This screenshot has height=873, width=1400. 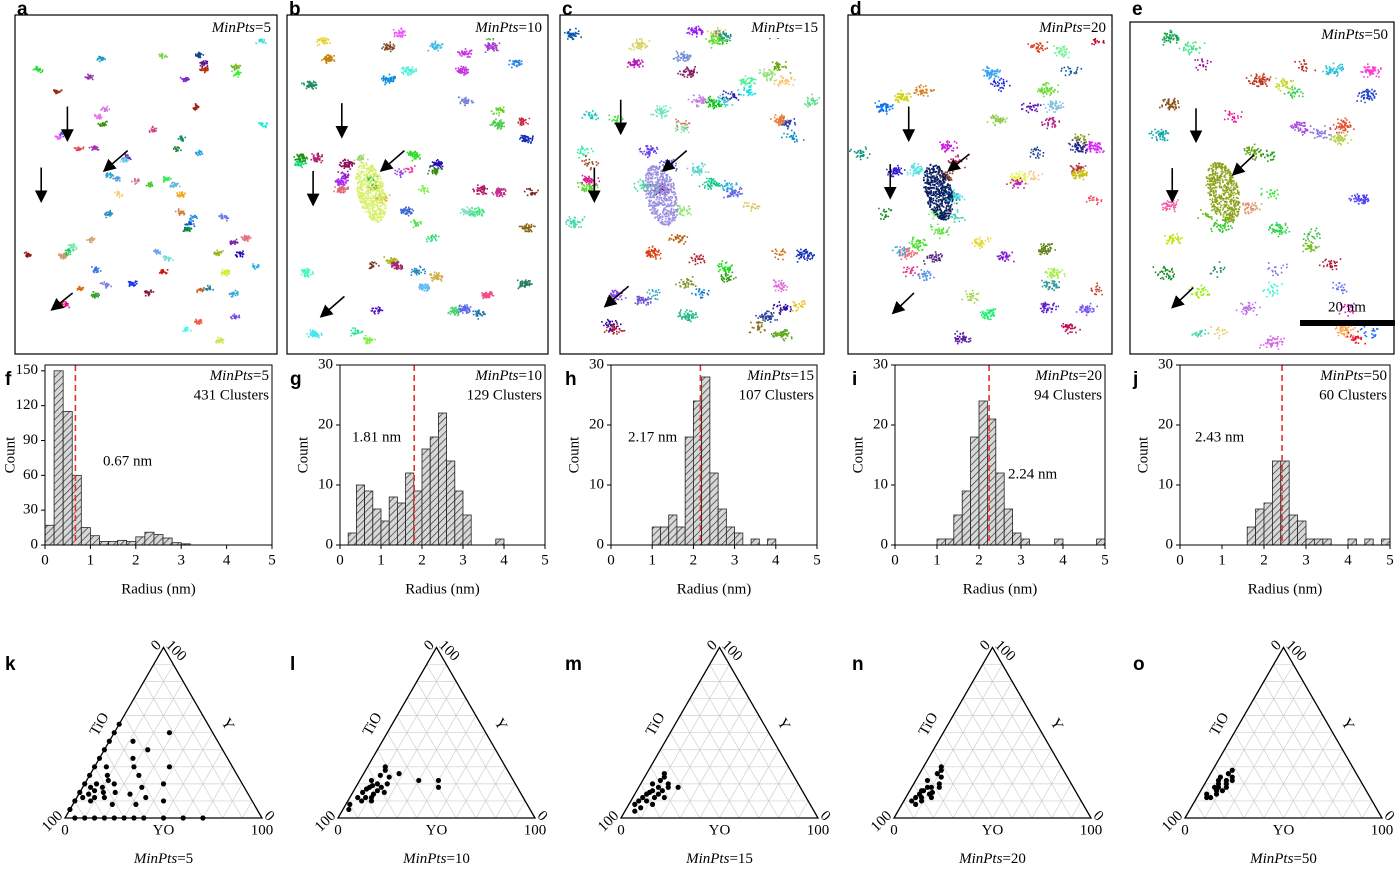 I want to click on y-tick-label: 0, so click(x=1170, y=544).